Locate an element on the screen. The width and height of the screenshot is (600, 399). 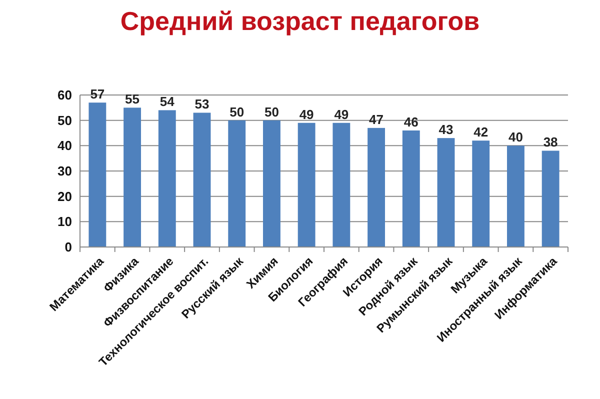
y-tick-label: 60 is located at coordinates (65, 95).